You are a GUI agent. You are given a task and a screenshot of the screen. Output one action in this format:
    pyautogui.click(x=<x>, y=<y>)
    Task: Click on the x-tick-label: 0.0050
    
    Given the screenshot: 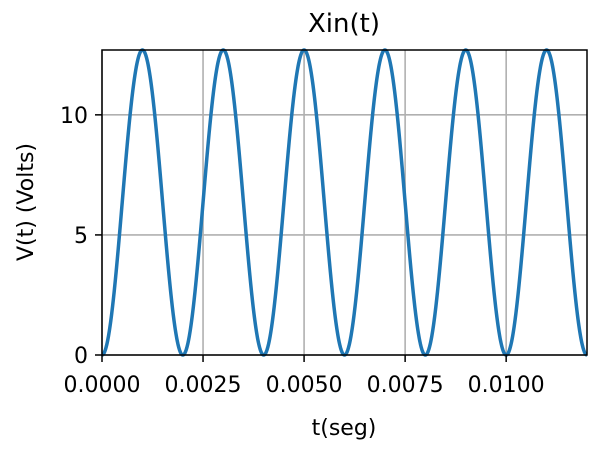 What is the action you would take?
    pyautogui.click(x=304, y=385)
    